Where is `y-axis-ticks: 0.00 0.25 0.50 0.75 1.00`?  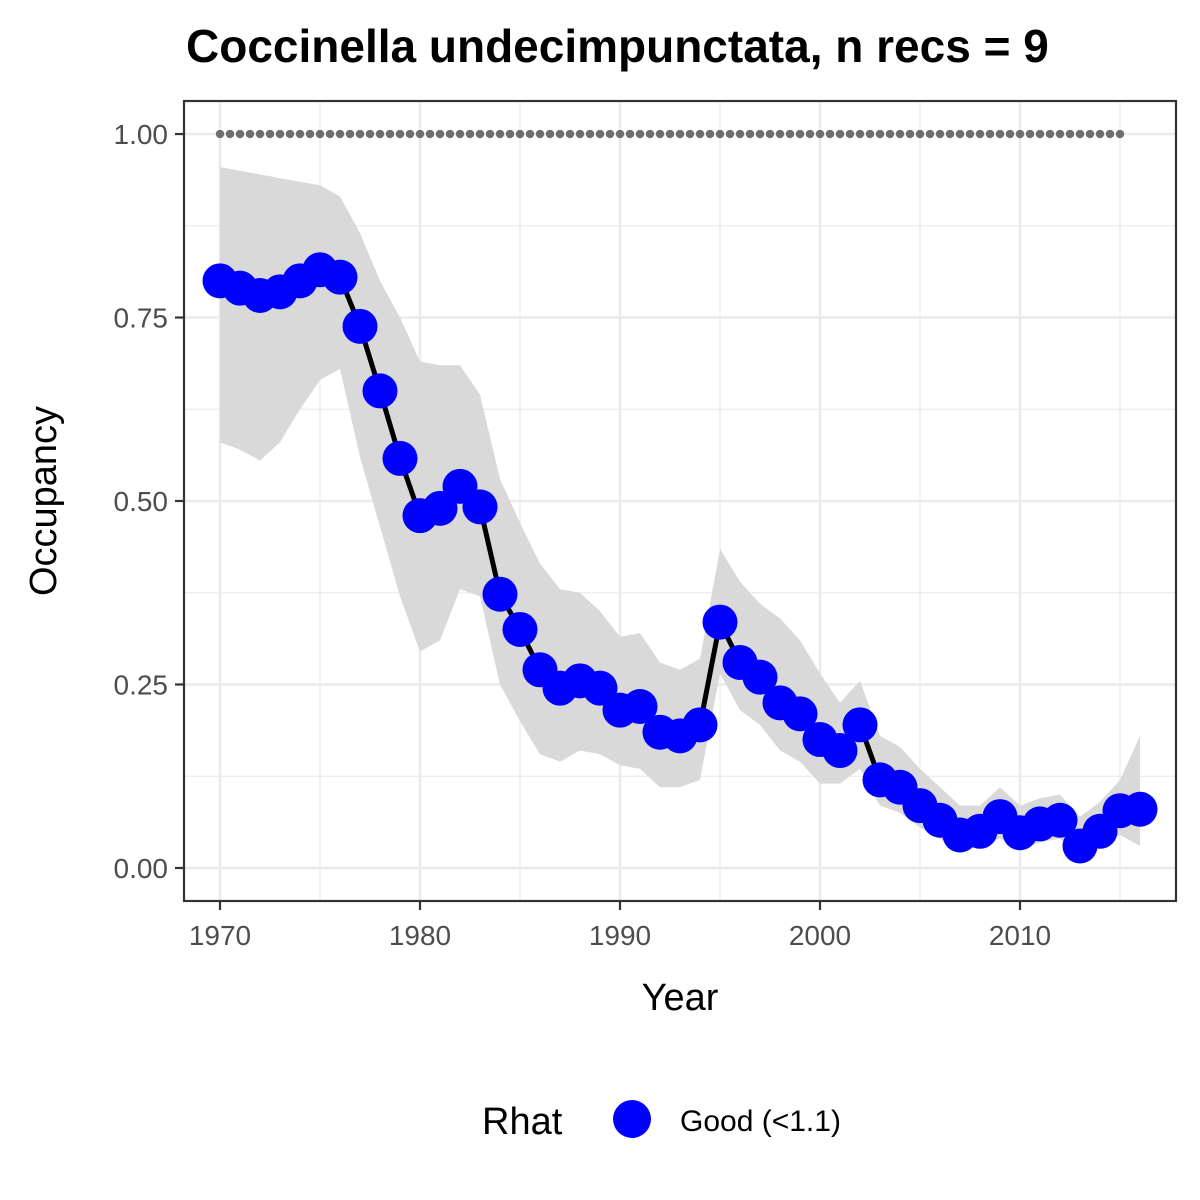
y-axis-ticks: 0.00 0.25 0.50 0.75 1.00 is located at coordinates (149, 501).